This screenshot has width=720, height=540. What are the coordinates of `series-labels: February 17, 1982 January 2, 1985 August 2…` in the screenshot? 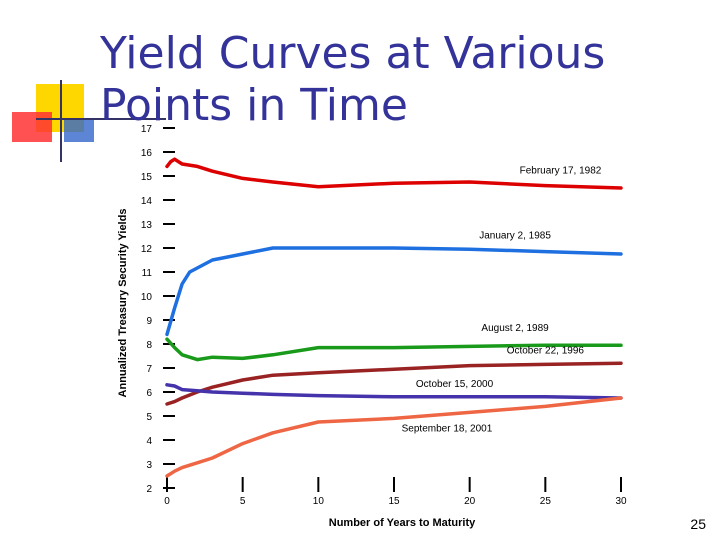 It's located at (502, 300).